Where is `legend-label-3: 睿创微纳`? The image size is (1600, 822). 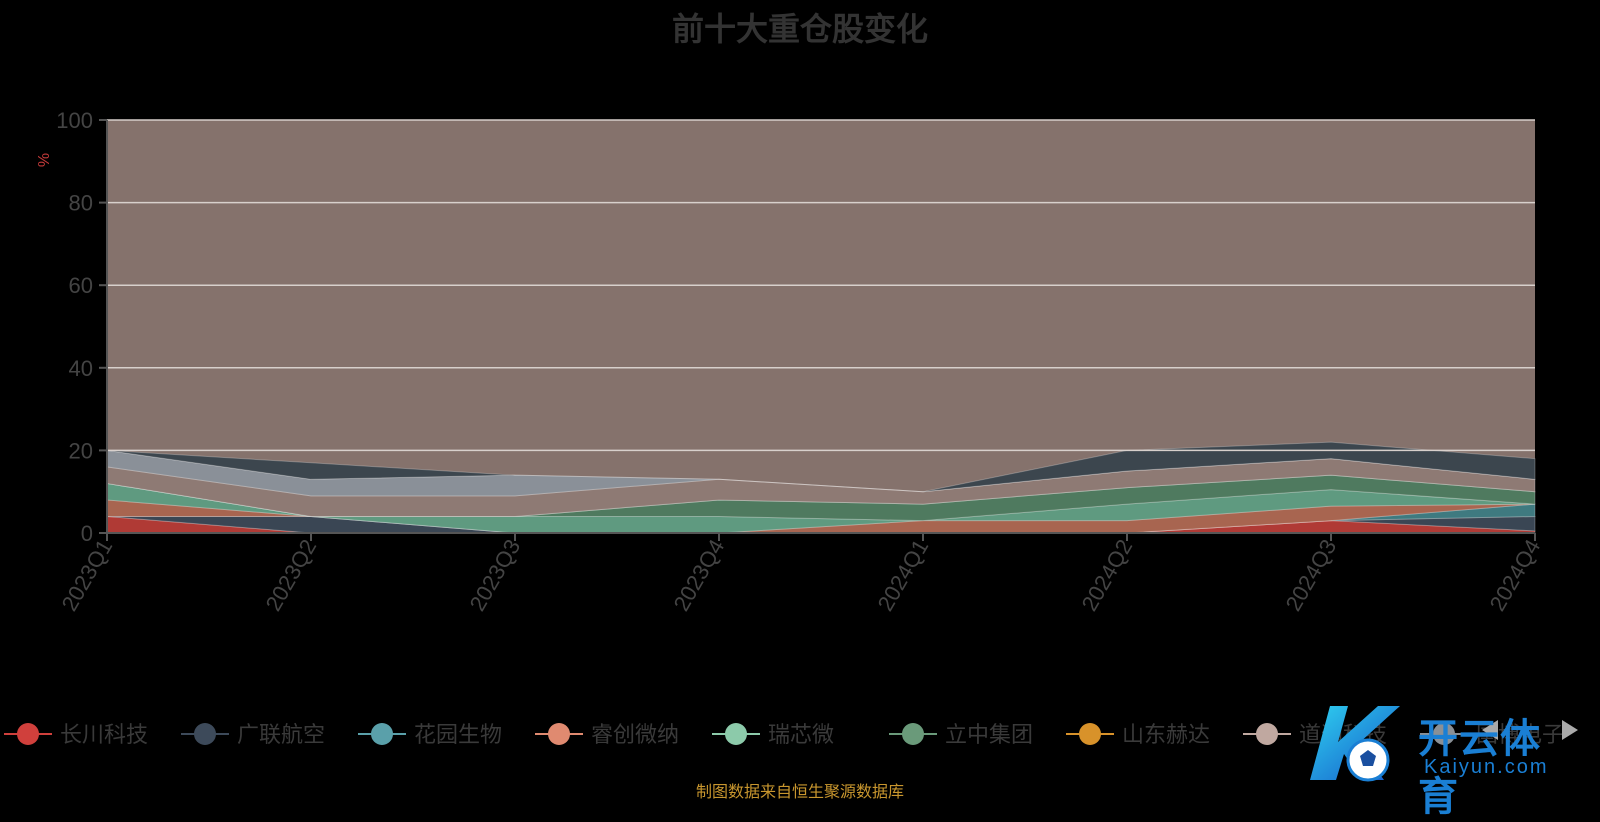 legend-label-3: 睿创微纳 is located at coordinates (635, 735).